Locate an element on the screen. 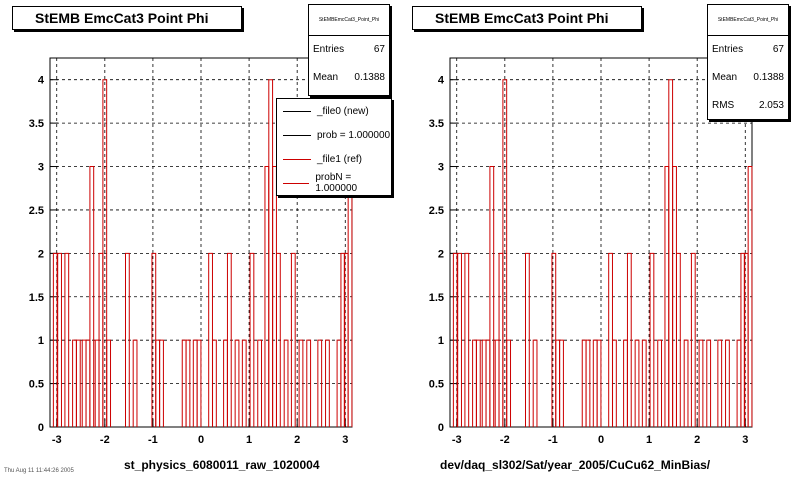  legend-entry-probn: probN = 1.000000 is located at coordinates (334, 183).